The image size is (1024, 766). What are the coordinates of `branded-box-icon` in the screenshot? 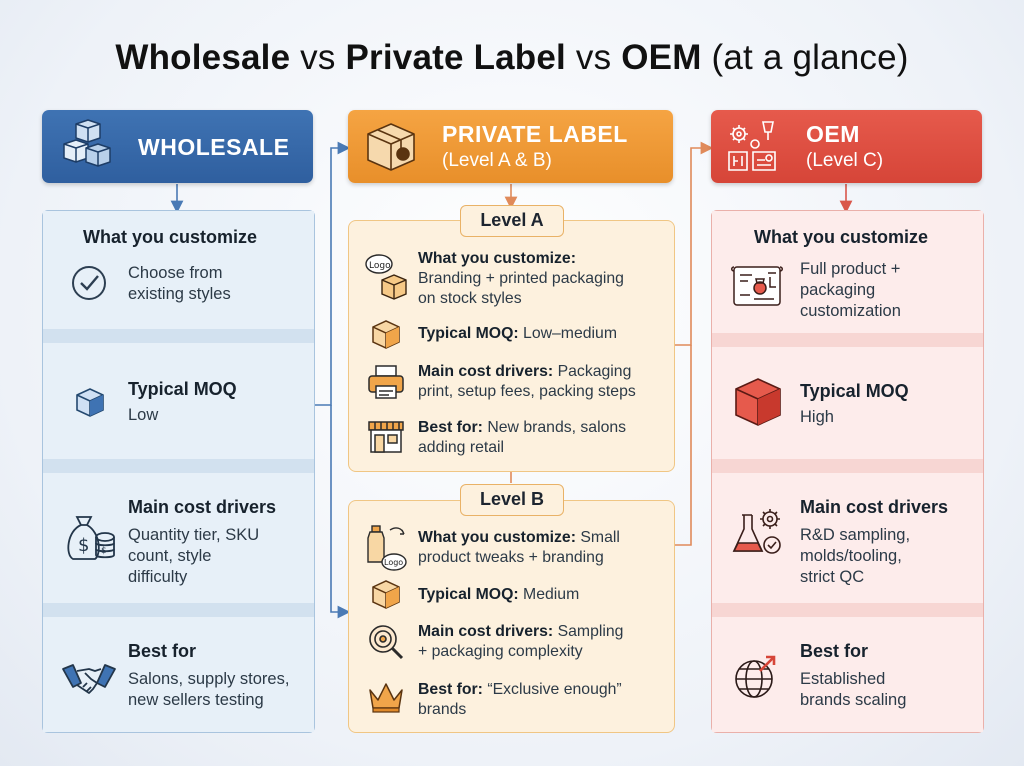 It's located at (391, 147).